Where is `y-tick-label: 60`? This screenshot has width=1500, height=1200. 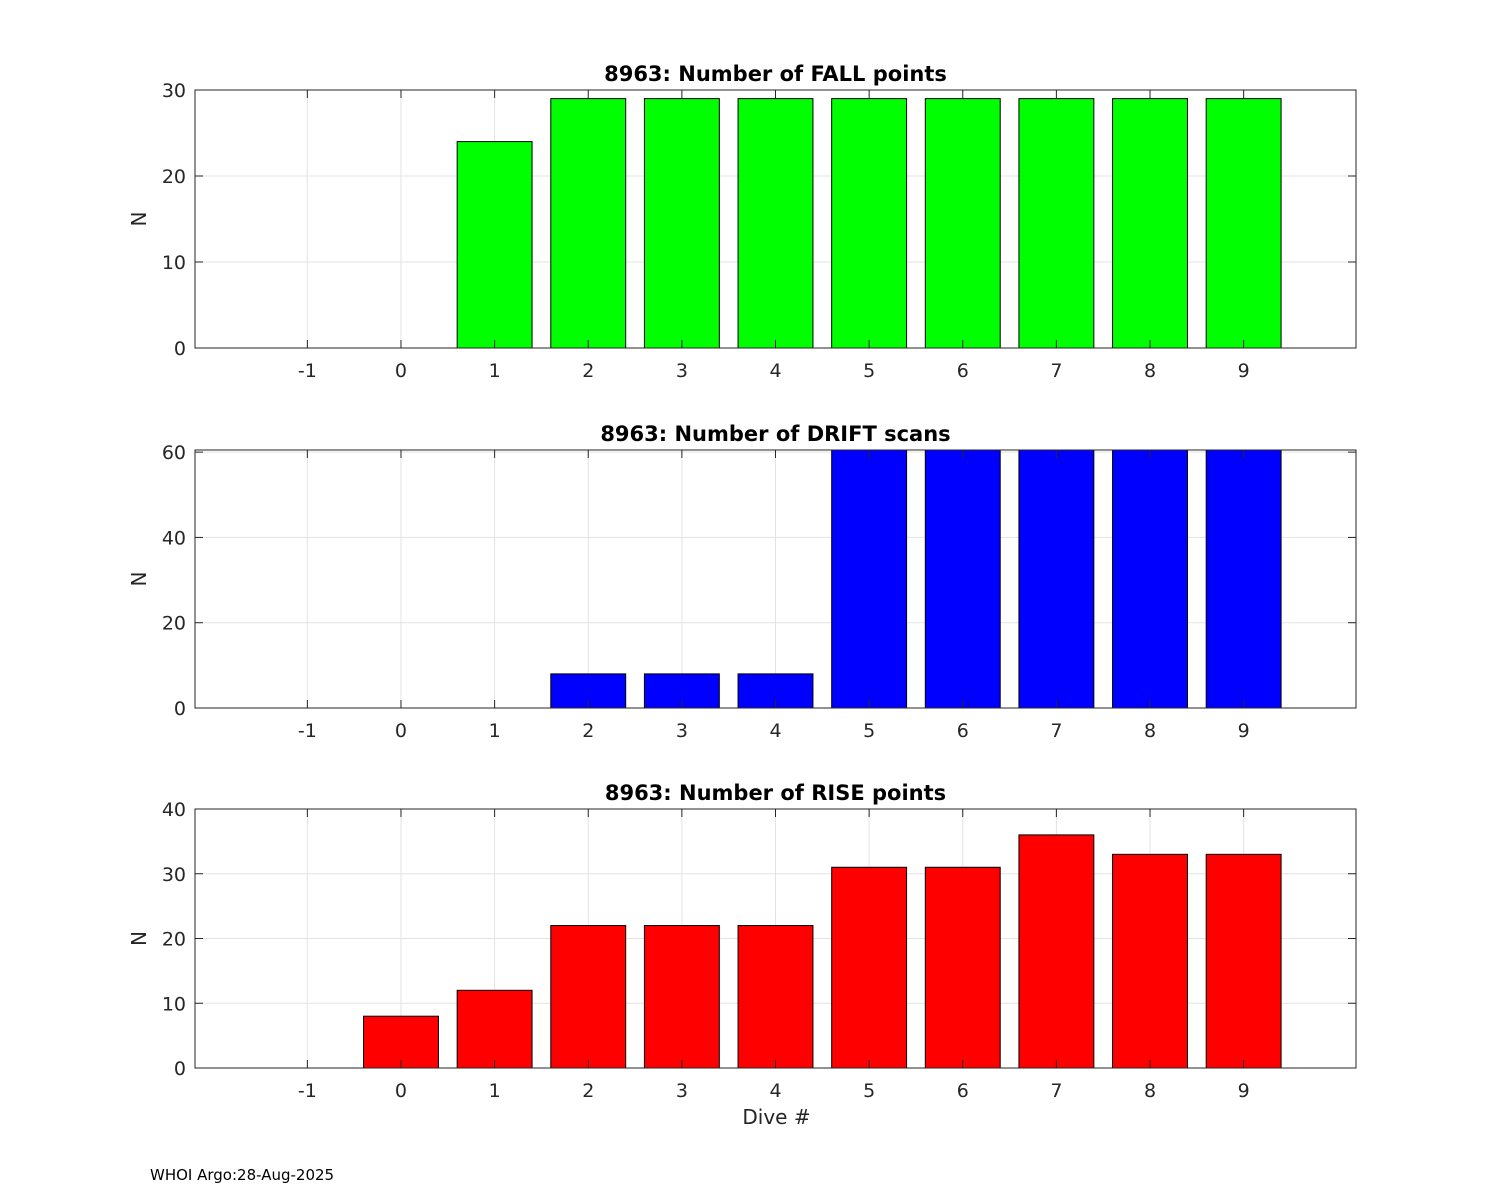
y-tick-label: 60 is located at coordinates (174, 453).